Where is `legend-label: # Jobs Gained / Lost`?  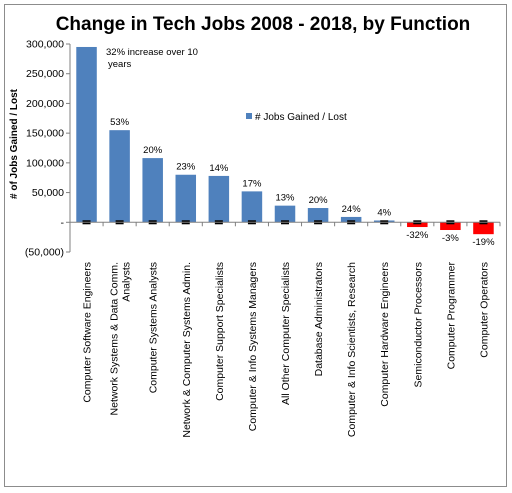
legend-label: # Jobs Gained / Lost is located at coordinates (301, 117).